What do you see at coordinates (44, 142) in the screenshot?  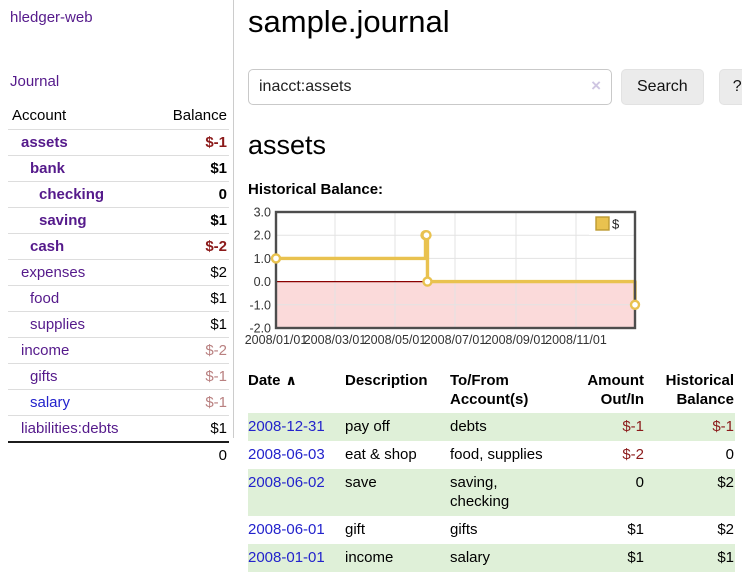 I see `account-link: assets` at bounding box center [44, 142].